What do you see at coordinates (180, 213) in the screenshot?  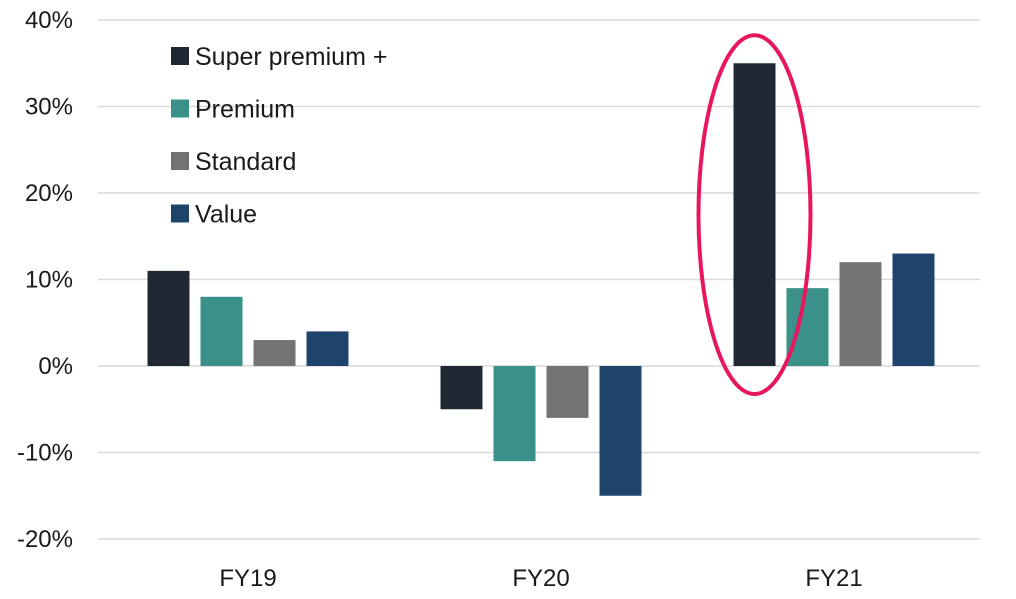 I see `legend-swatch-value` at bounding box center [180, 213].